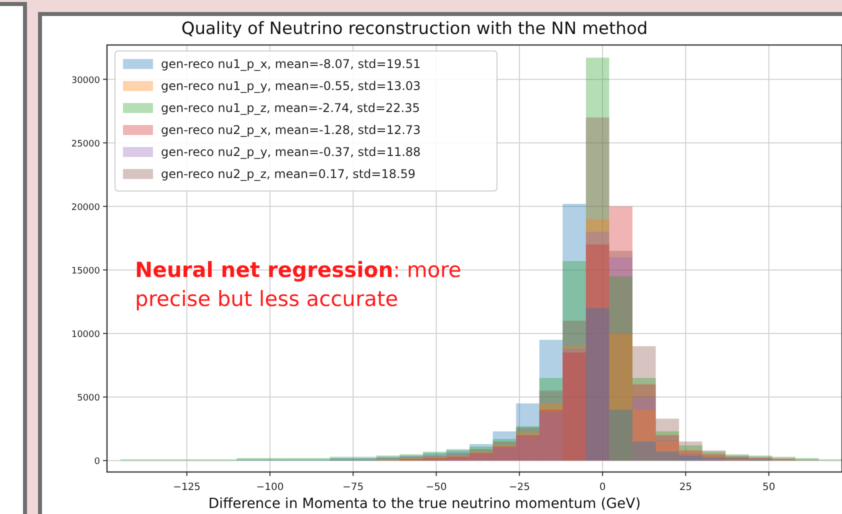  Describe the element at coordinates (602, 487) in the screenshot. I see `x-tick-label: 0` at that location.